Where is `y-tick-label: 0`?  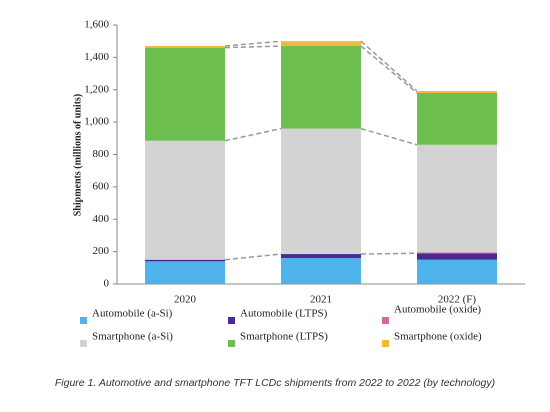 y-tick-label: 0 is located at coordinates (107, 284).